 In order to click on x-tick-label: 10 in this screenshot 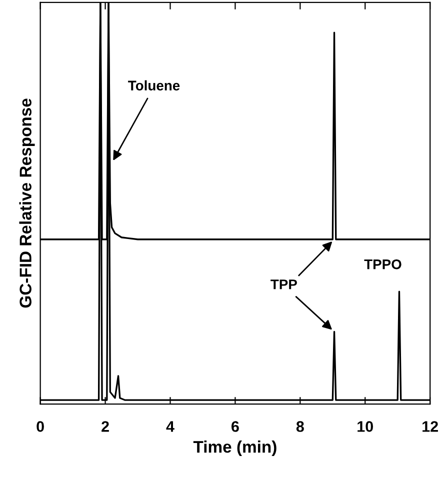, I will do `click(365, 426)`.